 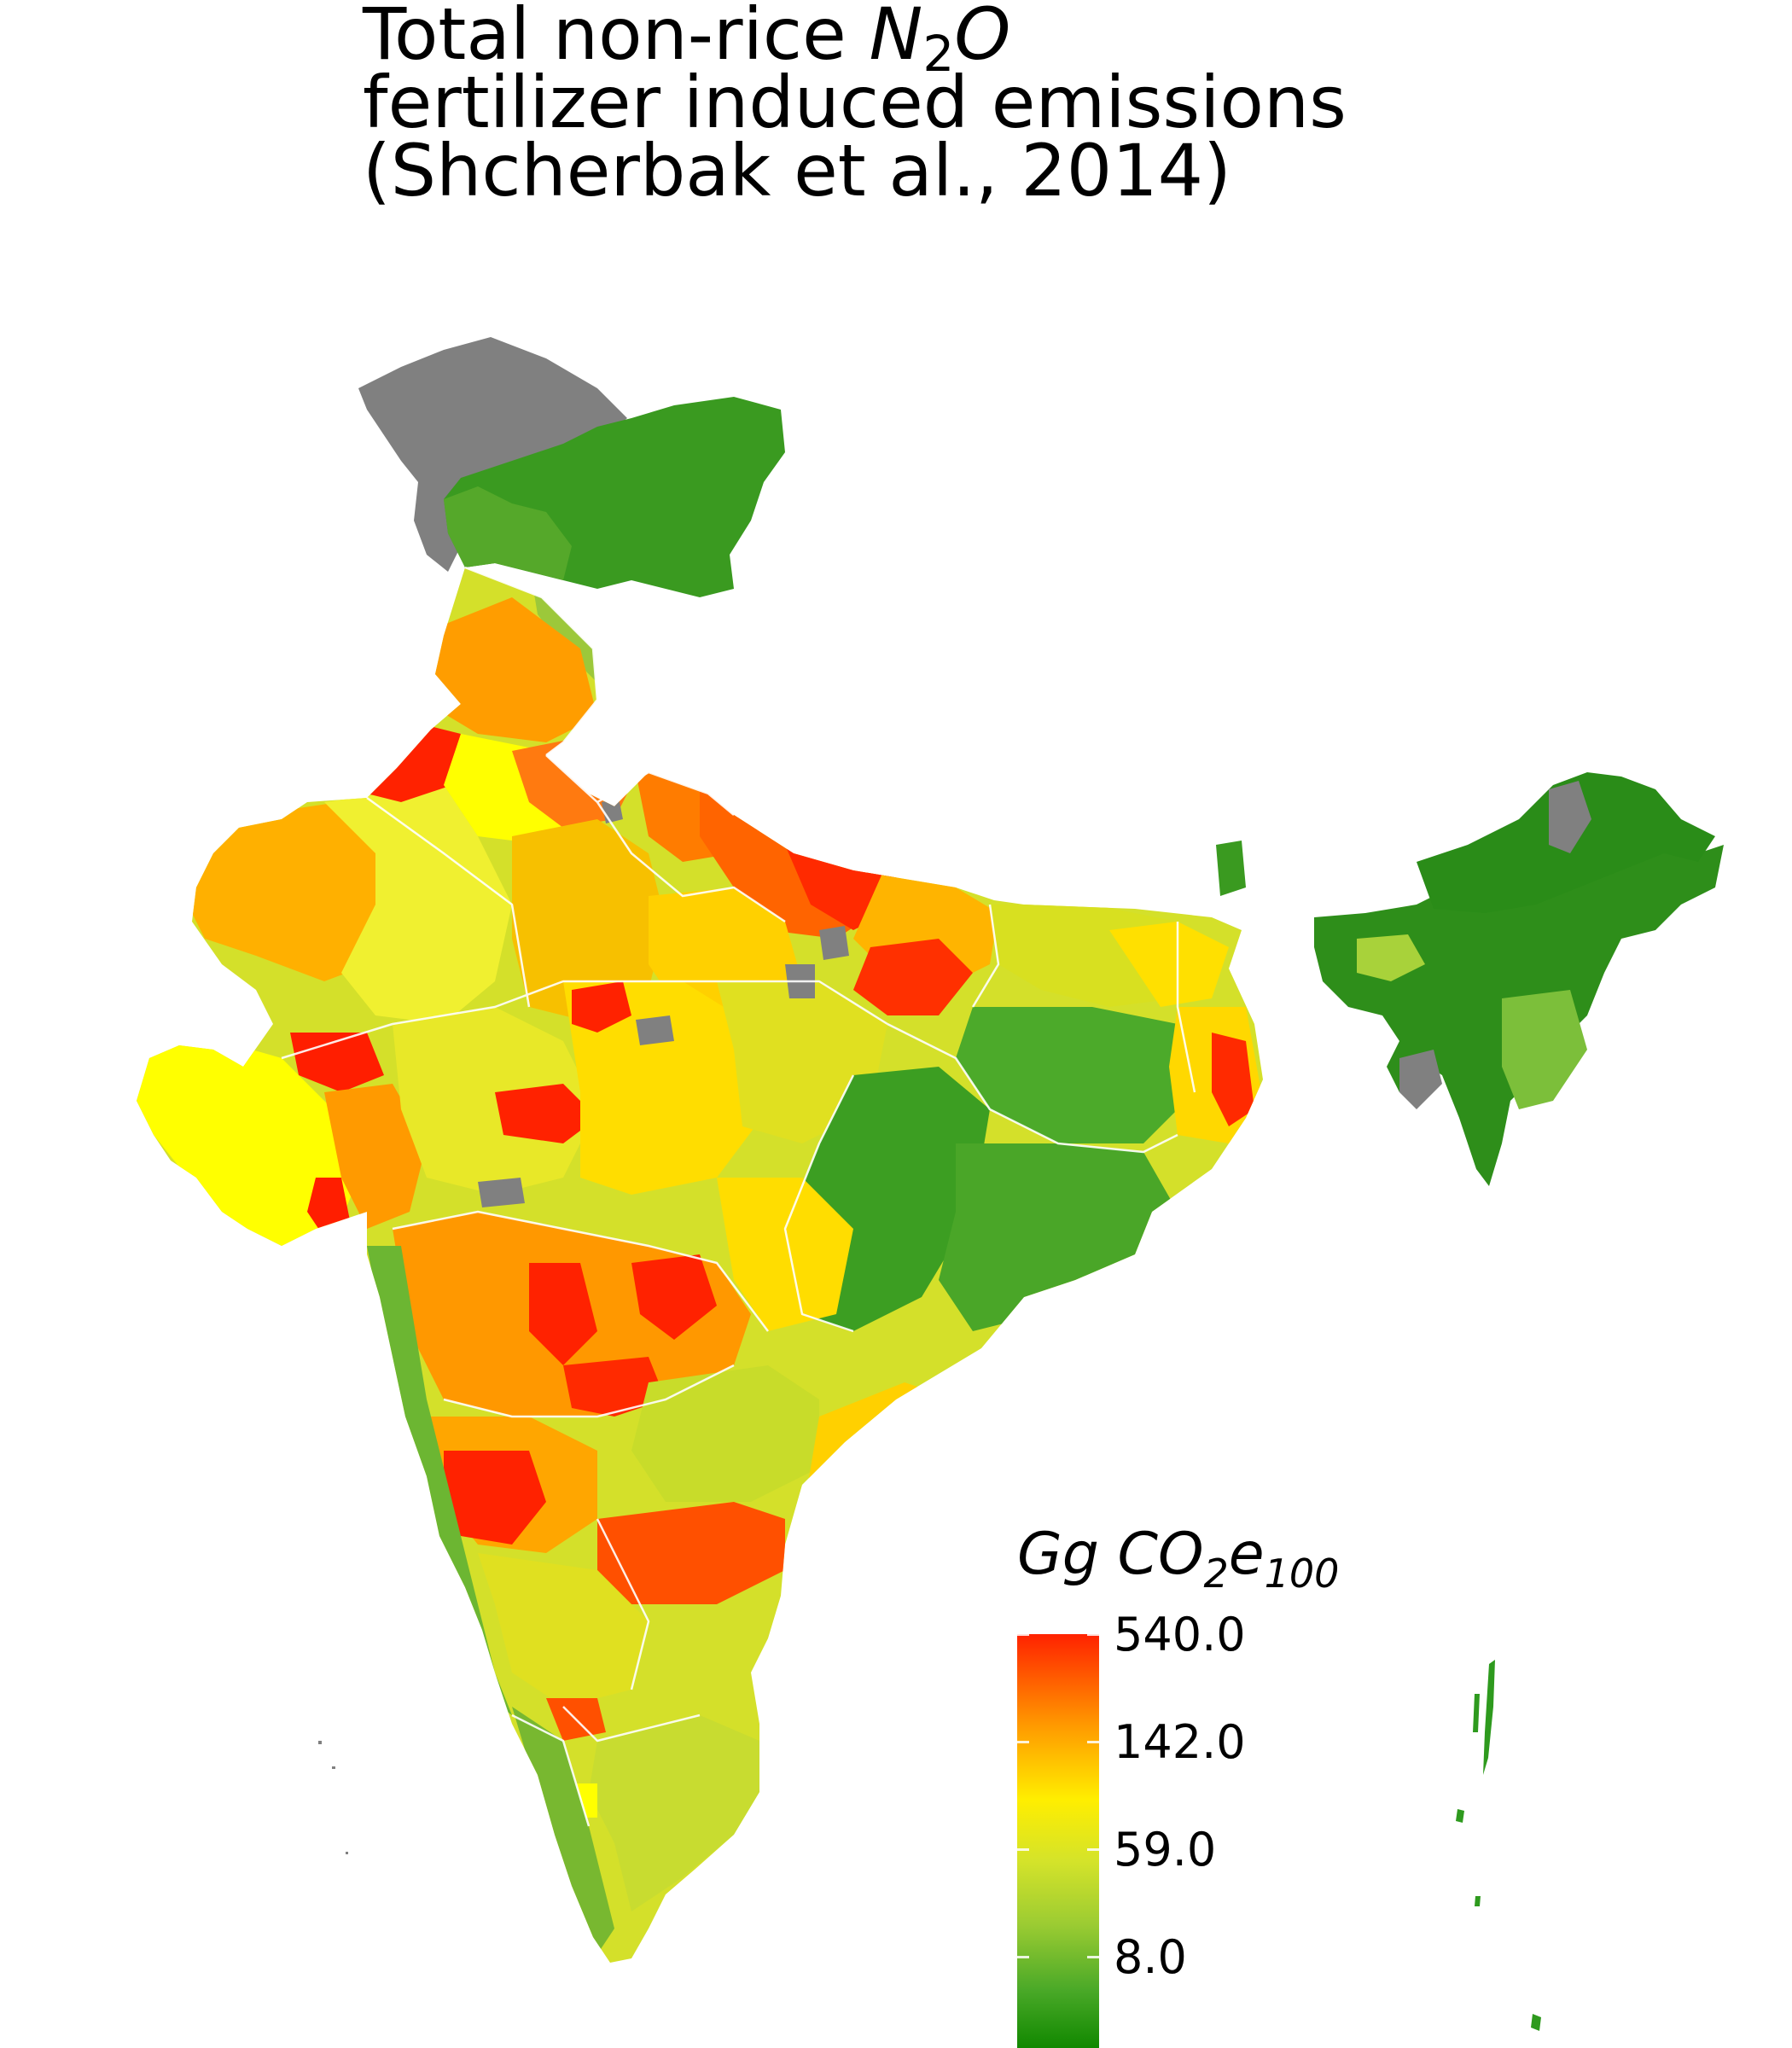 I want to click on region-sikkim, so click(x=1231, y=868).